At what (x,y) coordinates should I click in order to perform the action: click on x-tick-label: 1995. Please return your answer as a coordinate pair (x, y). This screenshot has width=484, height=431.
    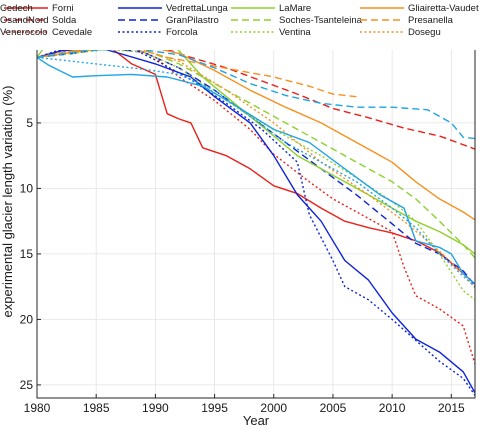
    Looking at the image, I should click on (214, 408).